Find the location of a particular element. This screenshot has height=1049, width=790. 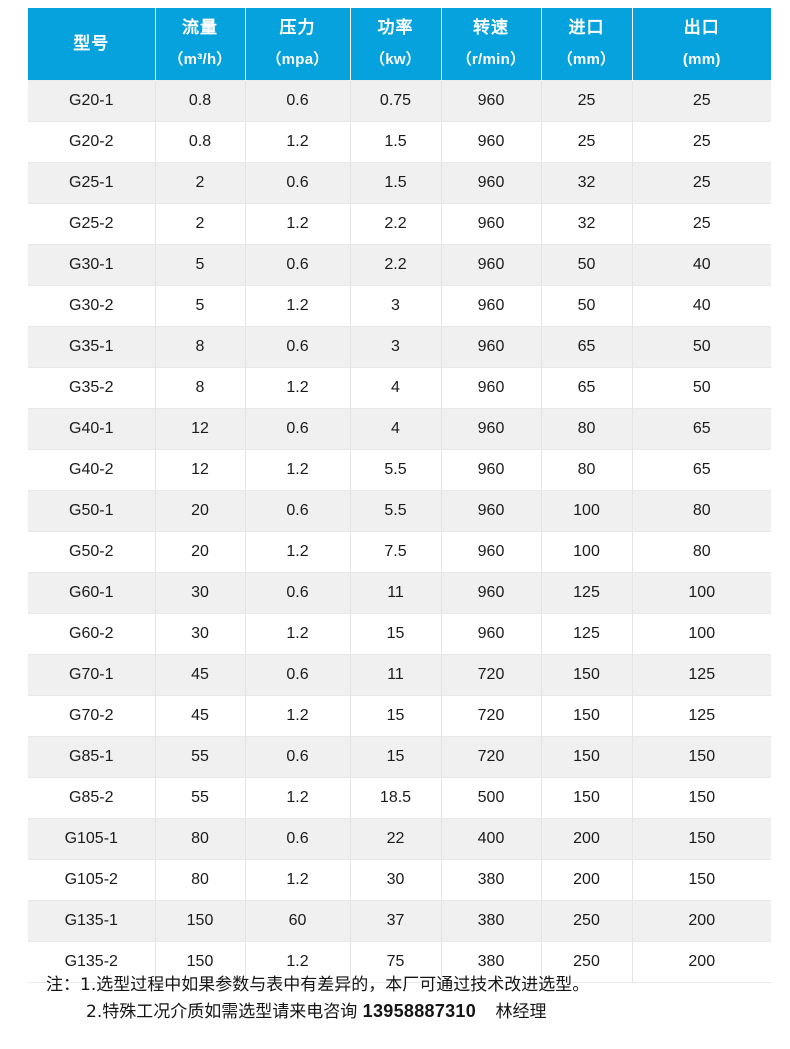

footnote-line-2-text: 2.特殊工况介质如需选型请来电咨询 is located at coordinates (222, 1012).